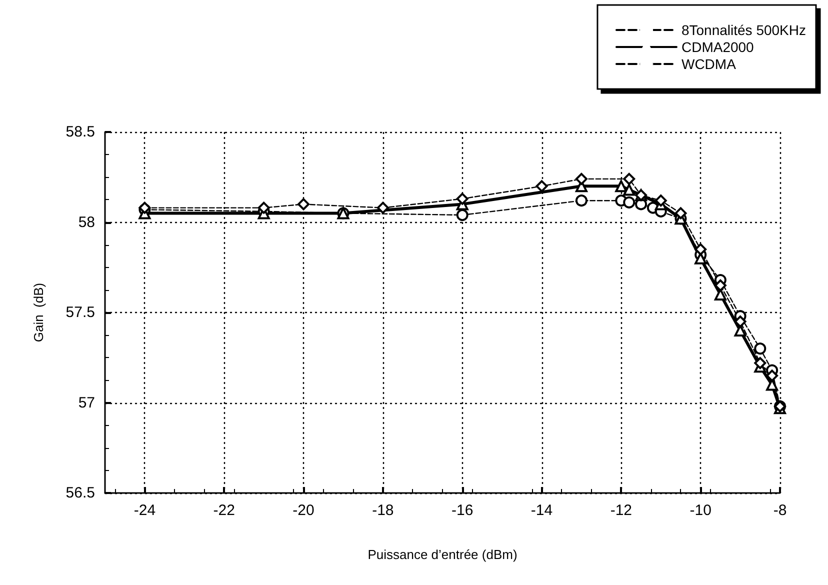 The height and width of the screenshot is (585, 828). Describe the element at coordinates (38, 312) in the screenshot. I see `y-axis-title: Gain (dB)` at that location.